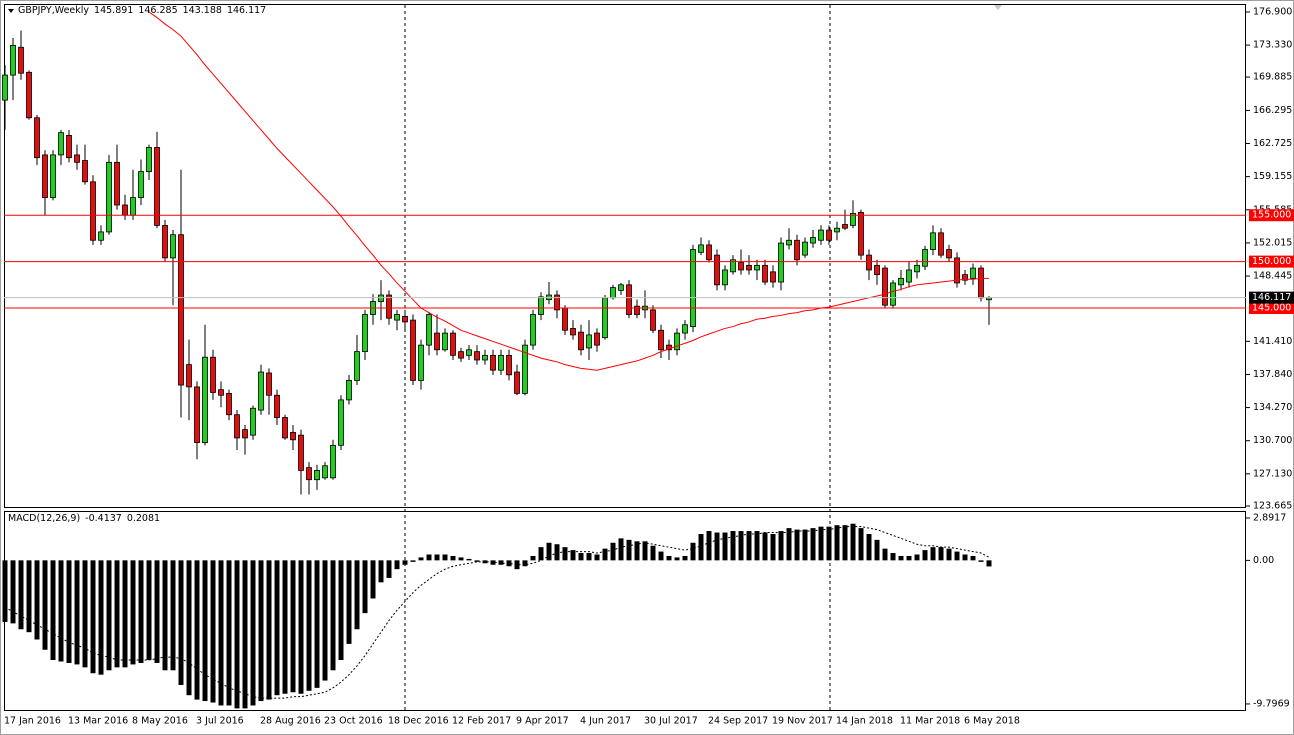 Image resolution: width=1294 pixels, height=735 pixels. What do you see at coordinates (1272, 440) in the screenshot?
I see `y-tick-label: 130.700` at bounding box center [1272, 440].